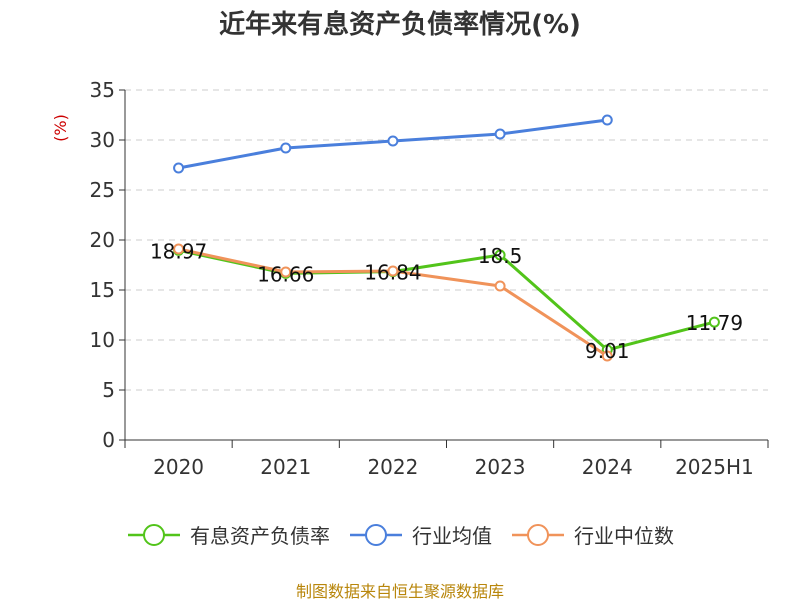 This screenshot has height=602, width=800. What do you see at coordinates (108, 440) in the screenshot?
I see `y-tick-label: 0` at bounding box center [108, 440].